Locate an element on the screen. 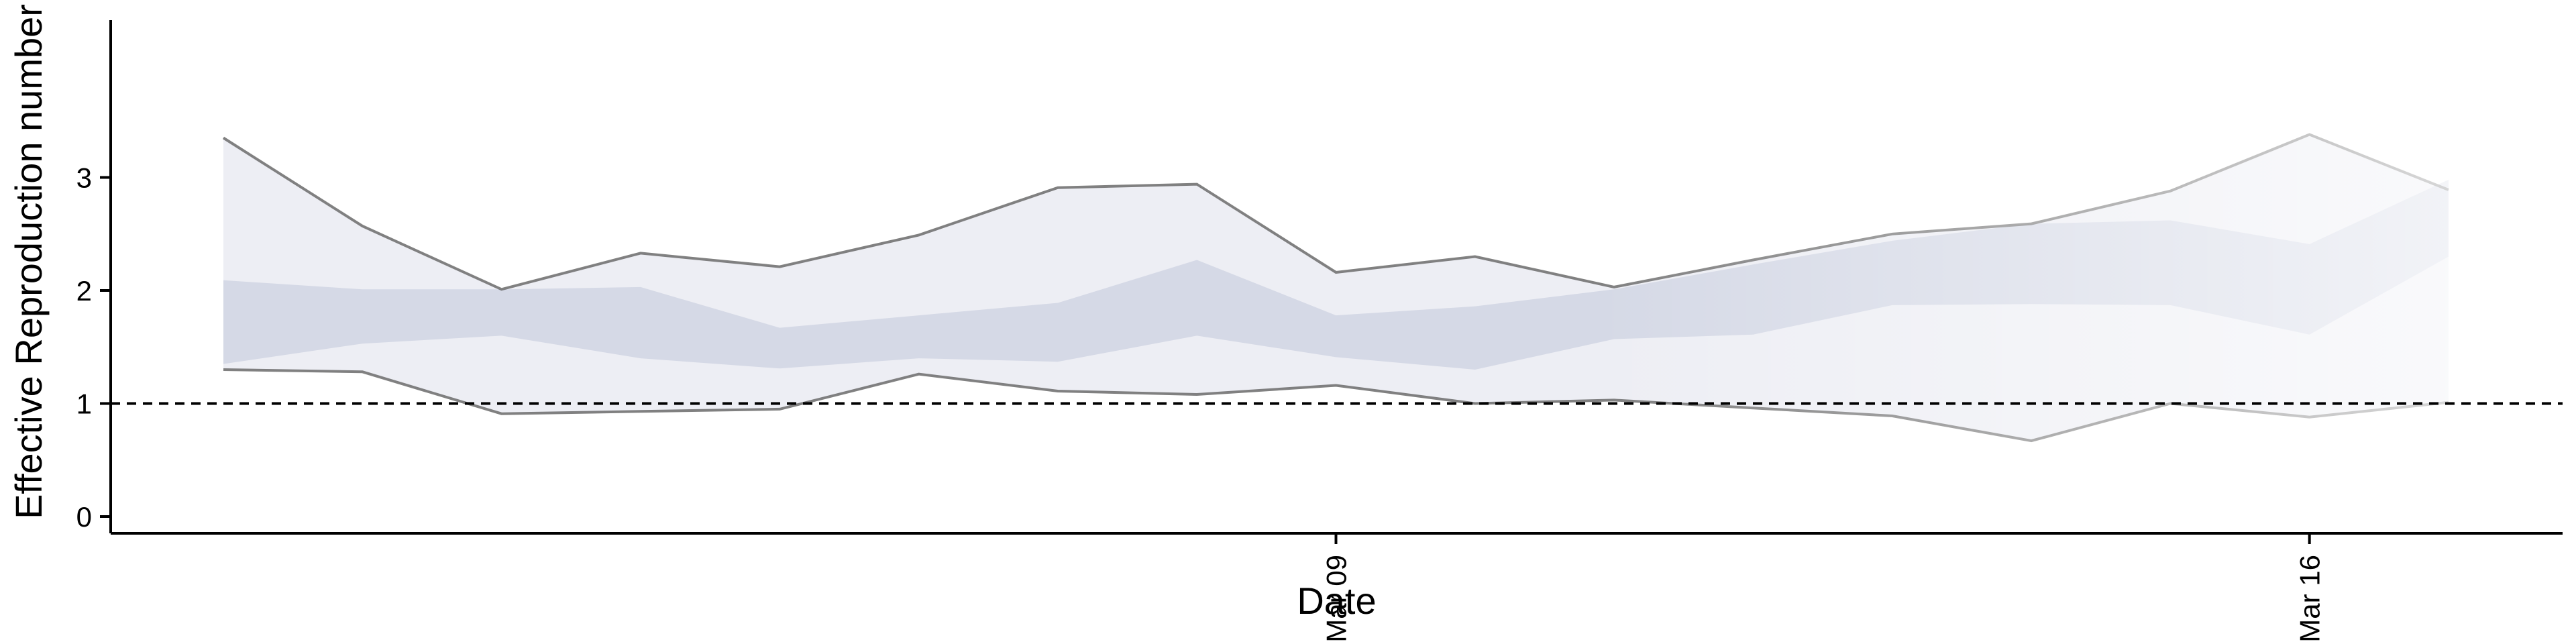 The height and width of the screenshot is (644, 2576). y-tick-label: 1 is located at coordinates (84, 404).